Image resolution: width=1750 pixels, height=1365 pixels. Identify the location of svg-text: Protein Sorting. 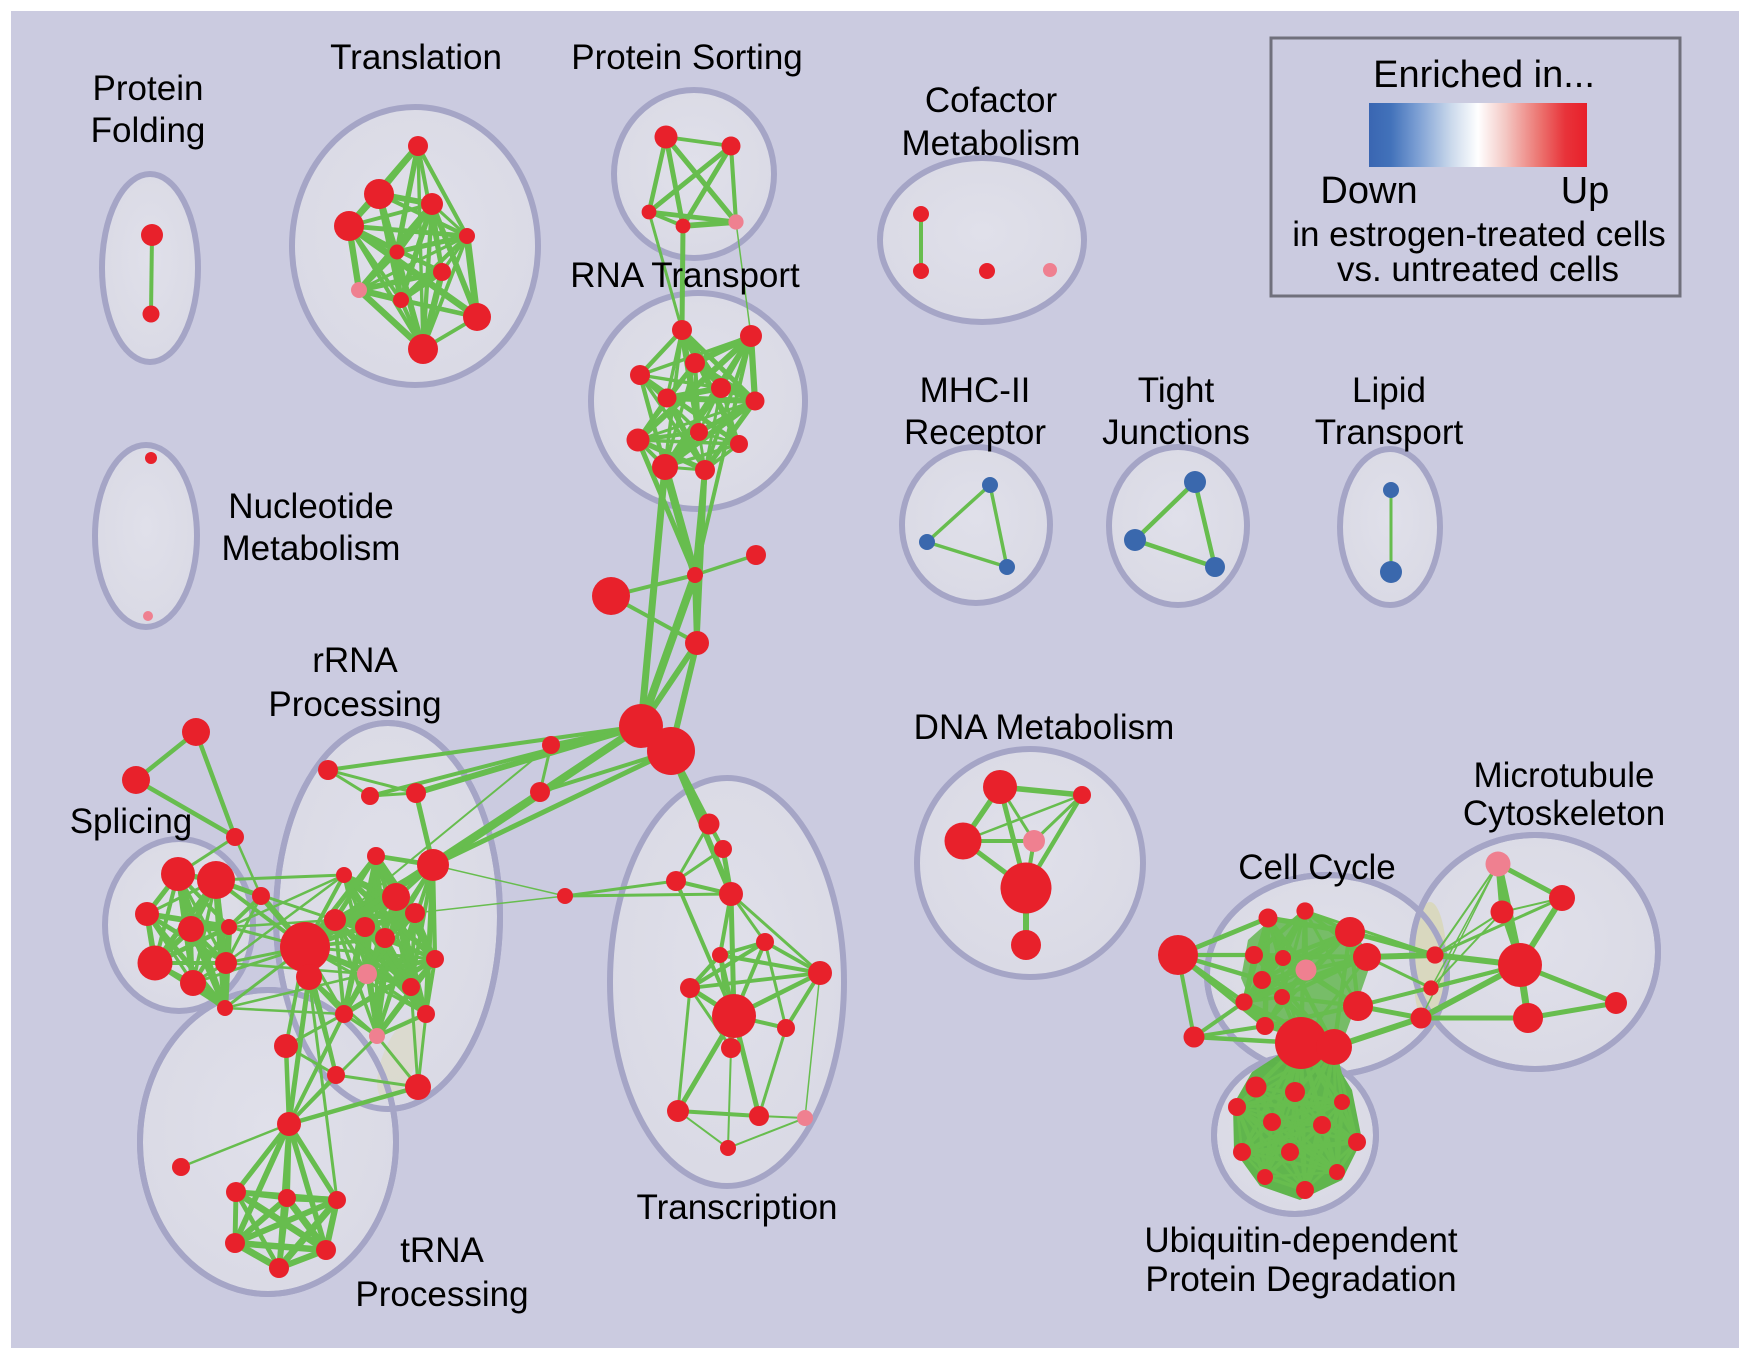
(687, 57).